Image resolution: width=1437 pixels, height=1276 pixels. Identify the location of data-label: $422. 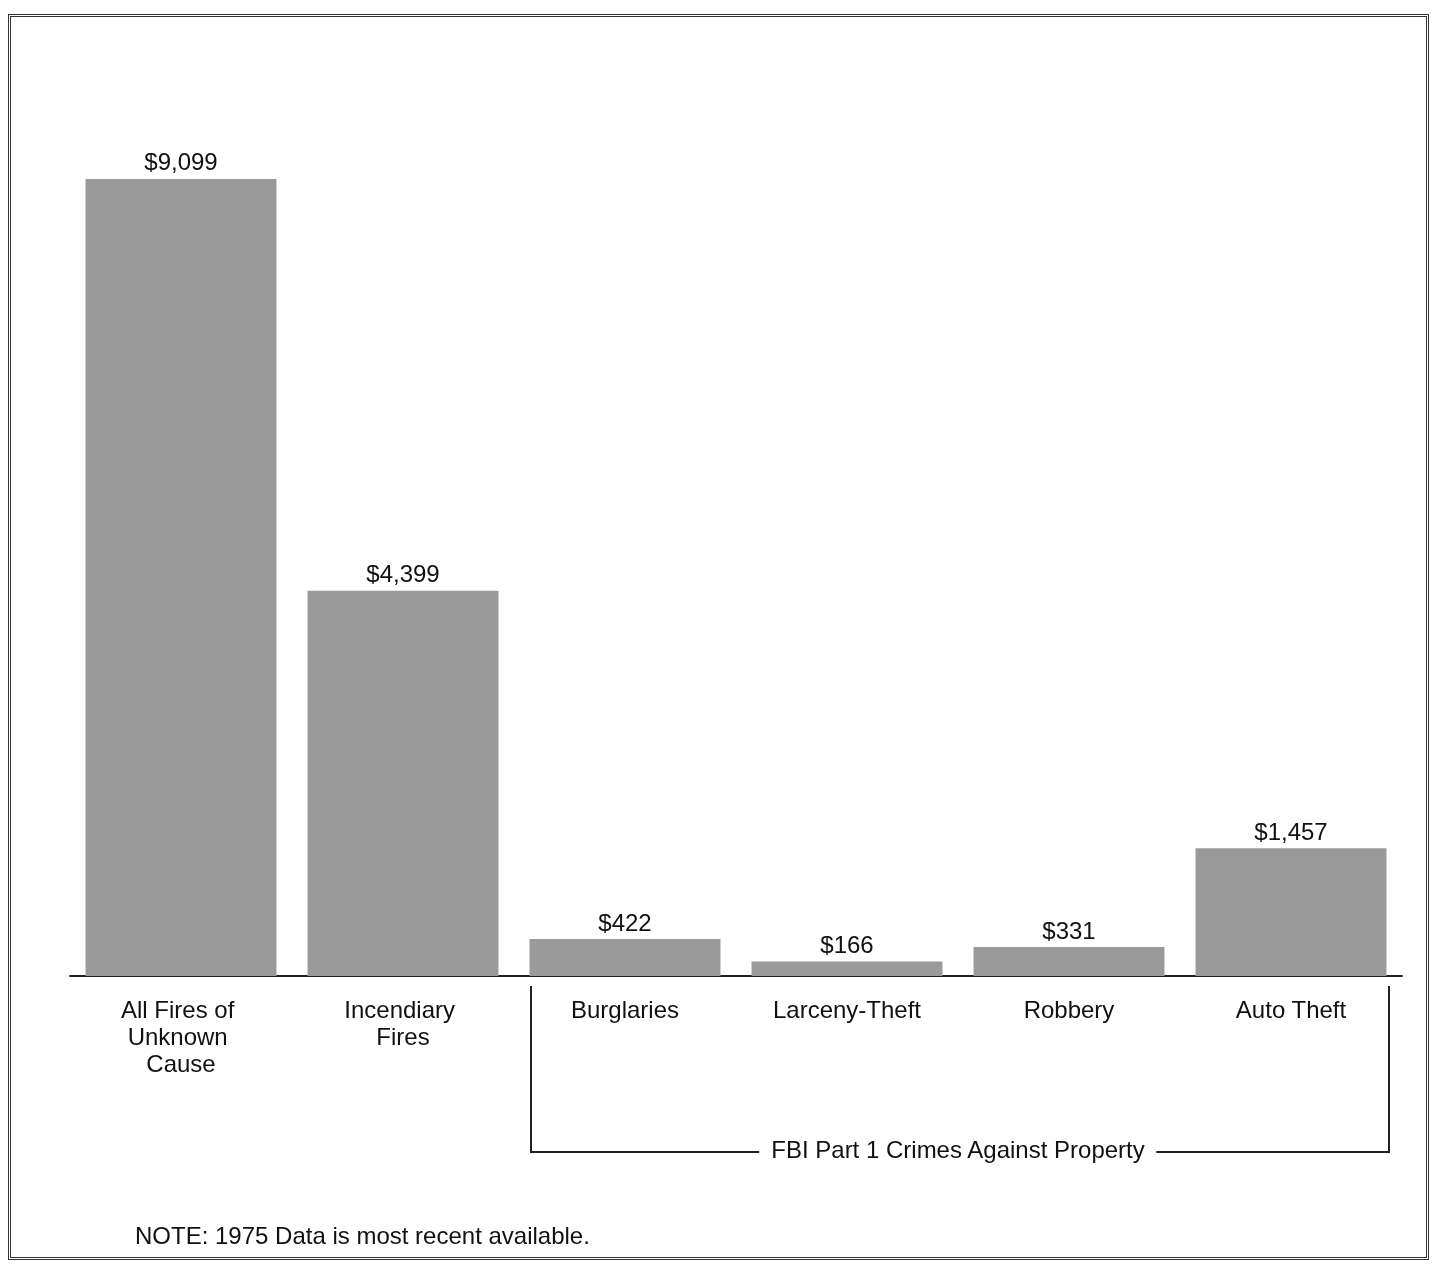
(625, 922).